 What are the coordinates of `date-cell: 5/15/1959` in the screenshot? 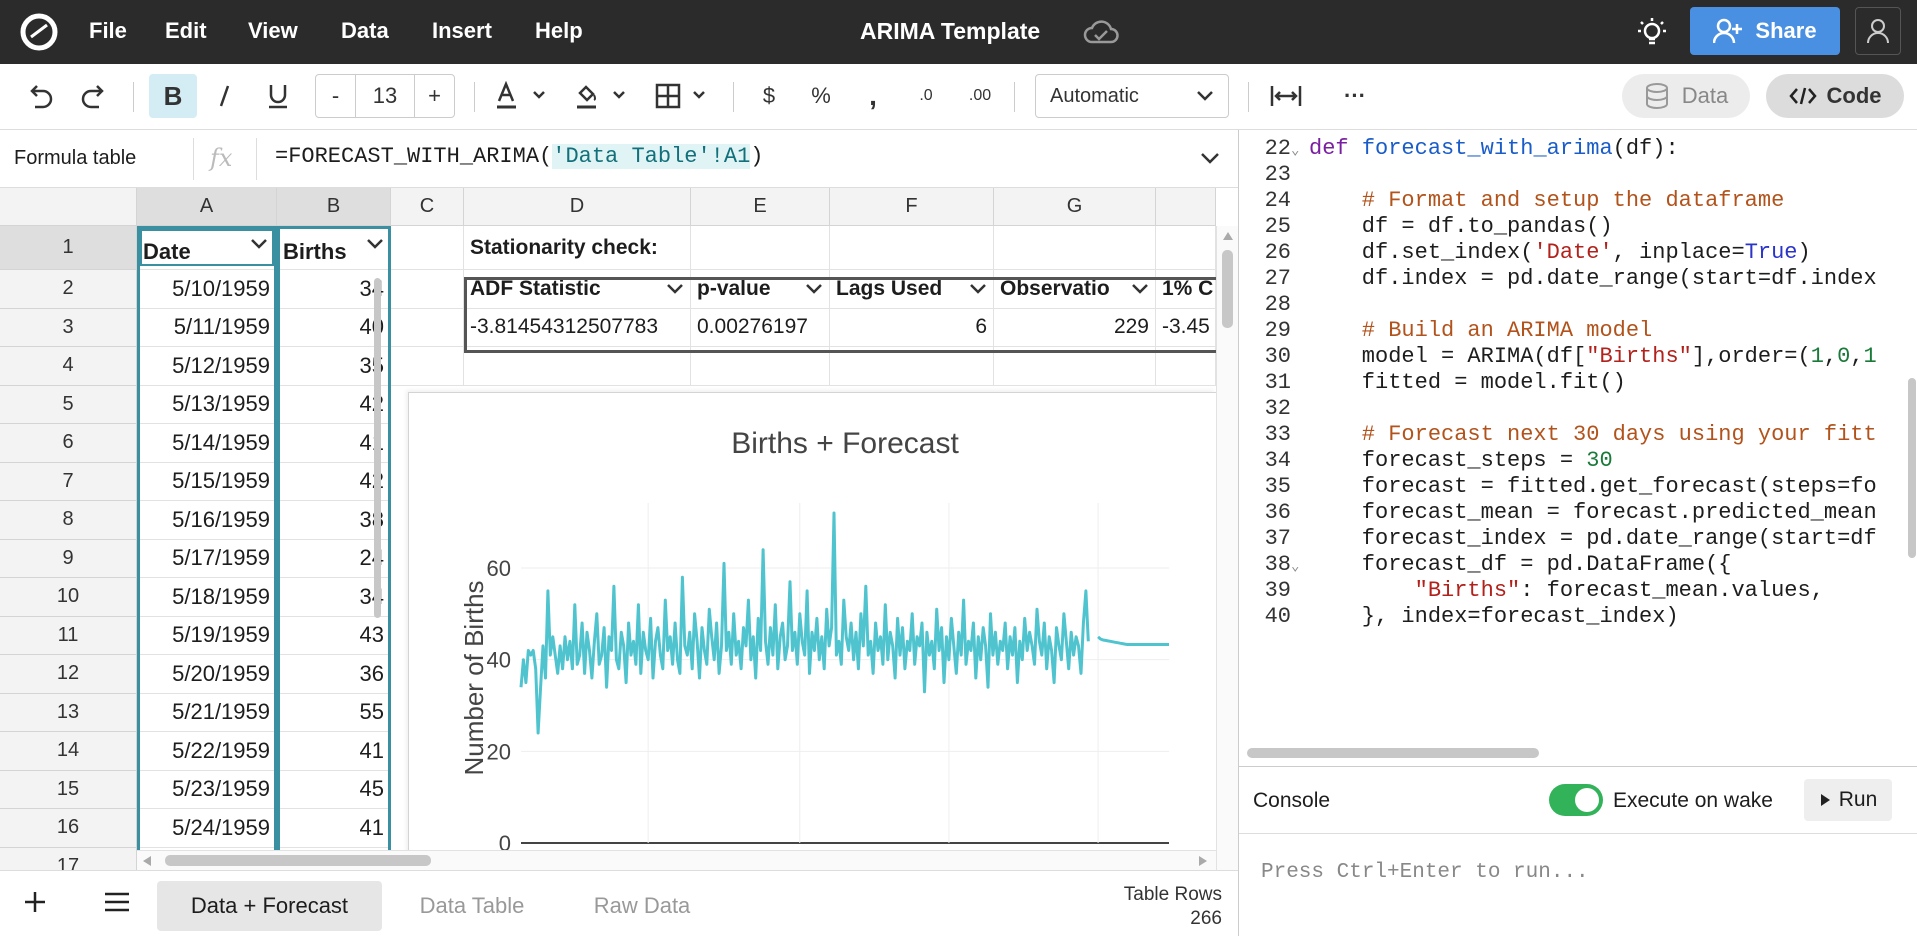 It's located at (207, 481).